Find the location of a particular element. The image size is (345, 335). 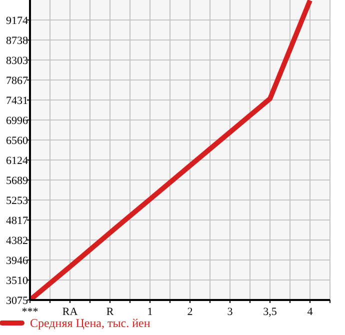

x-tick-label: *** is located at coordinates (30, 312).